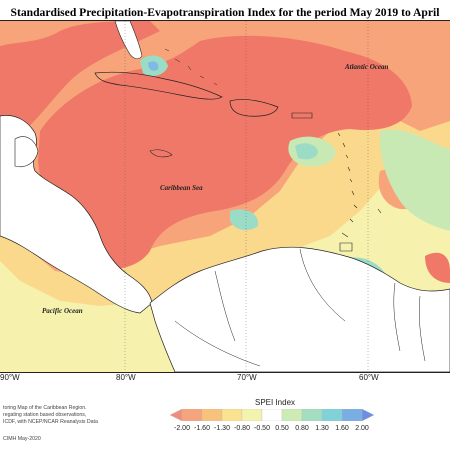  Describe the element at coordinates (367, 67) in the screenshot. I see `label-atlantic-ocean: Atlantic Ocean` at that location.